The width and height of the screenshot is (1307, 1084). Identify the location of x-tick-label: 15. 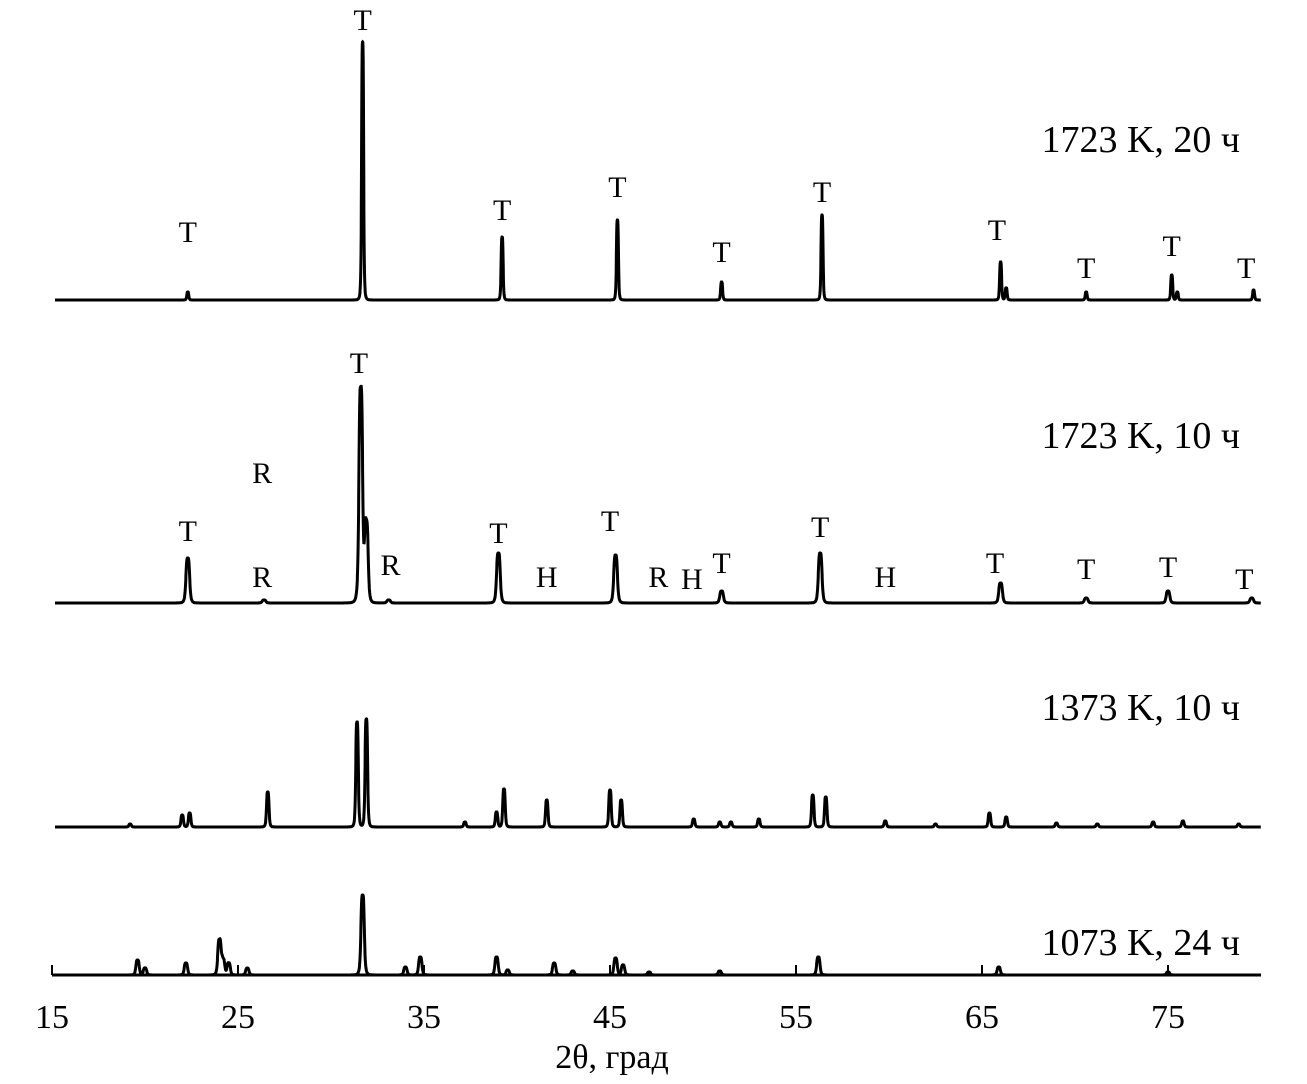
(52, 1017).